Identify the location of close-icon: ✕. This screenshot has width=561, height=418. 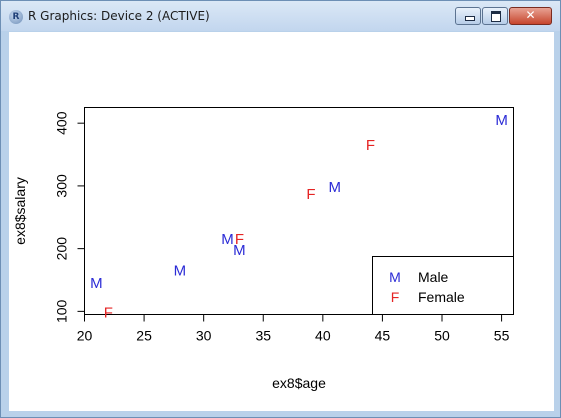
(530, 15).